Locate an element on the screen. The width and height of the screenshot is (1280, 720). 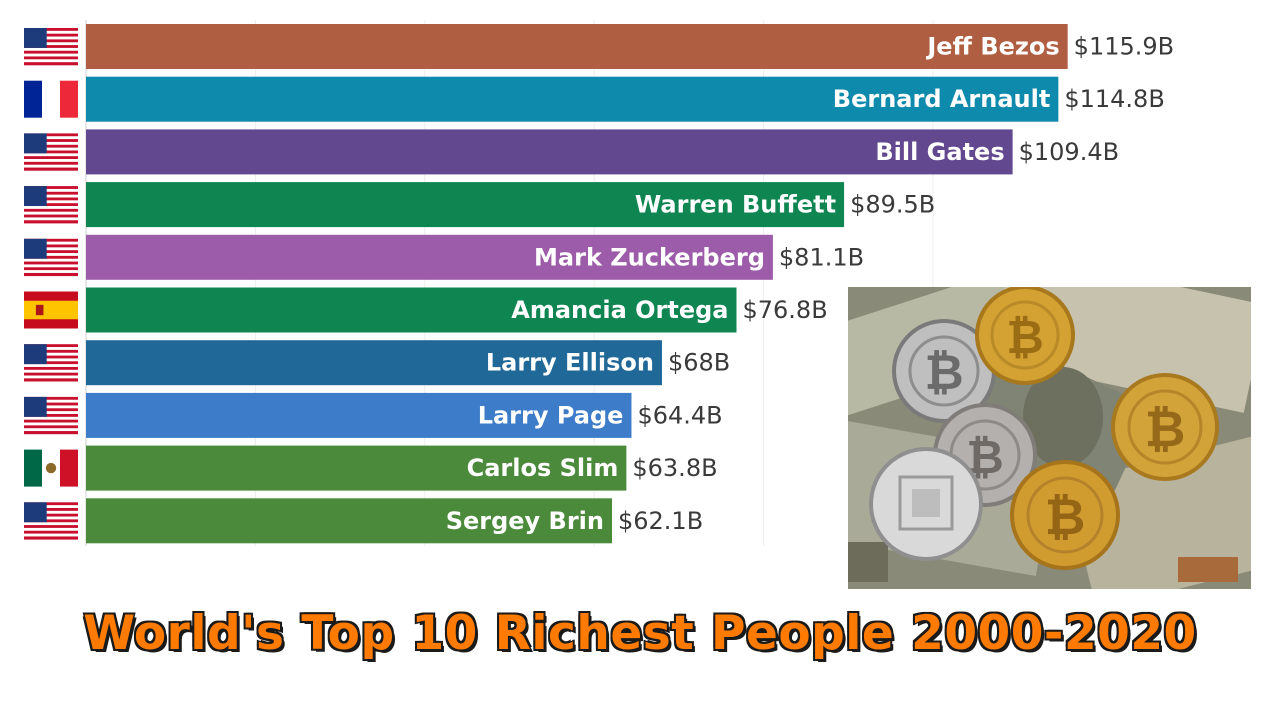
bar-value-label: $89.5B is located at coordinates (892, 205).